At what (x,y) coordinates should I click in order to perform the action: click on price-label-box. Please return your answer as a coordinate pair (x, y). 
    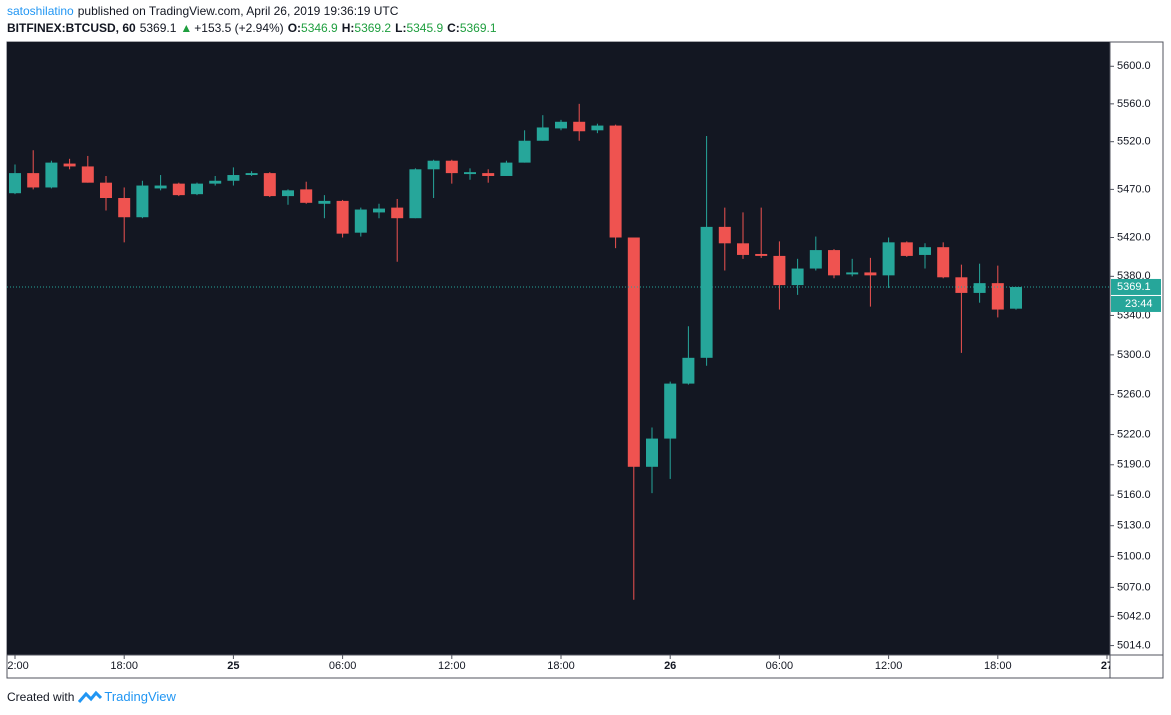
    Looking at the image, I should click on (1136, 286).